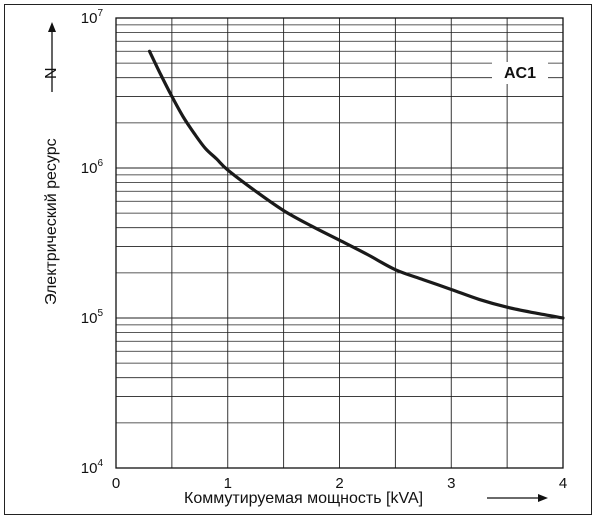 The image size is (598, 521). What do you see at coordinates (92, 167) in the screenshot?
I see `y-tick-label: 10⁶` at bounding box center [92, 167].